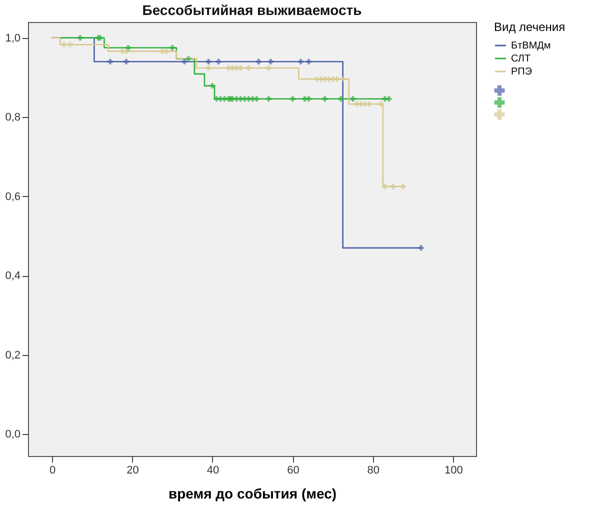 The image size is (594, 523). Describe the element at coordinates (530, 27) in the screenshot. I see `legend-title: Вид лечения` at that location.